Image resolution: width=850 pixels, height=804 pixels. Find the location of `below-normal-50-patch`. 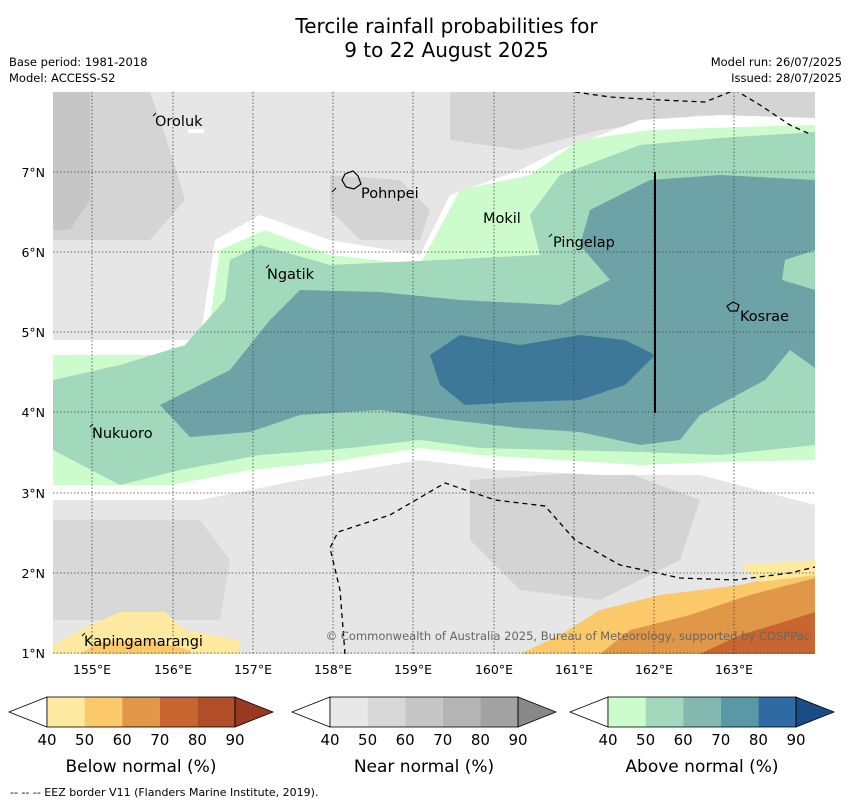

below-normal-50-patch is located at coordinates (135, 647).